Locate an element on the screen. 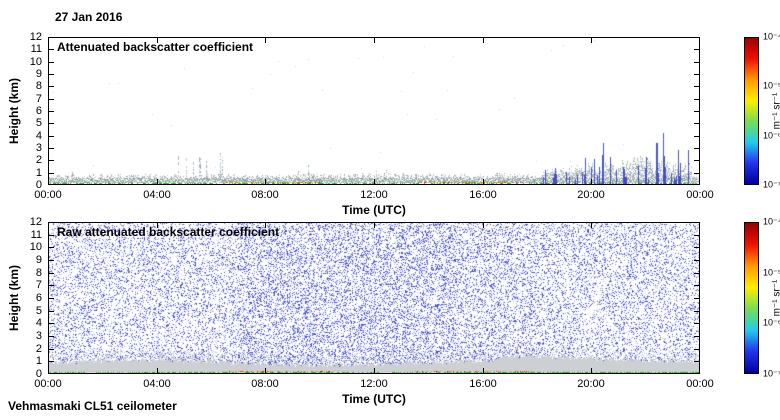 The width and height of the screenshot is (780, 420). panel-title: Attenuated backscatter coefficient is located at coordinates (155, 47).